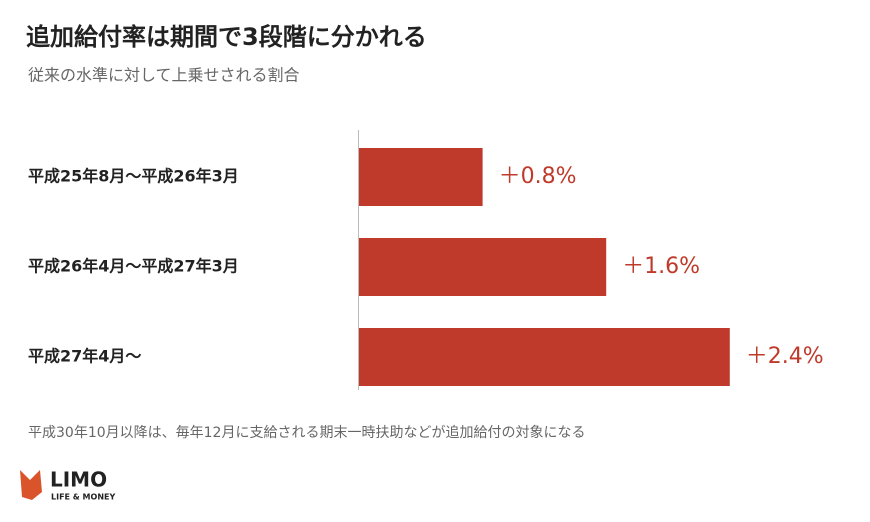 The width and height of the screenshot is (870, 522). Describe the element at coordinates (84, 356) in the screenshot. I see `category-label: 平成27年4月～` at that location.